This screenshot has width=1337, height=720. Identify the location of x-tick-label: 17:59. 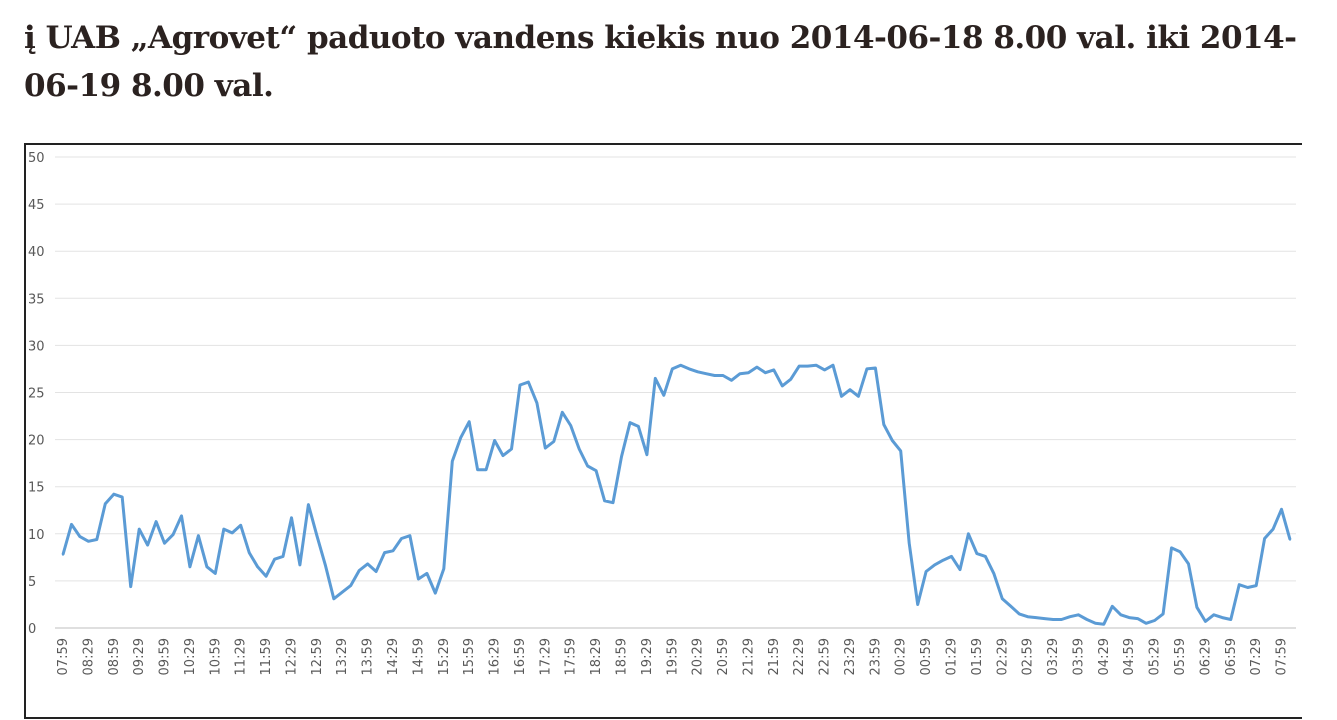
(571, 656).